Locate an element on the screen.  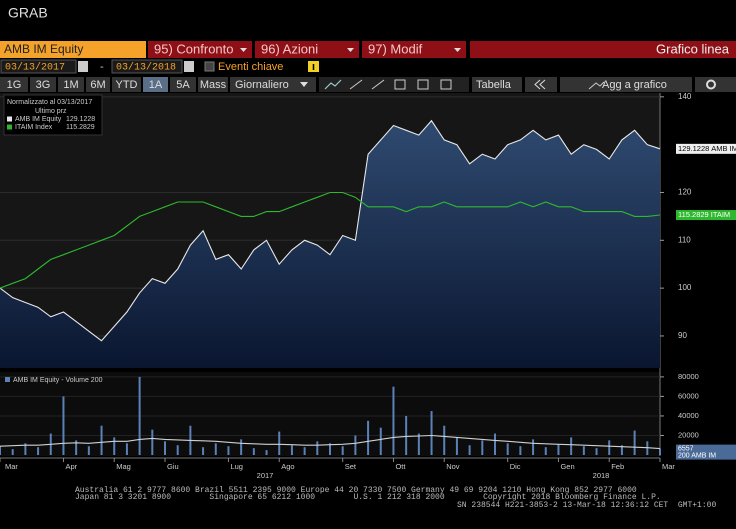
gear-icon is located at coordinates (711, 84).